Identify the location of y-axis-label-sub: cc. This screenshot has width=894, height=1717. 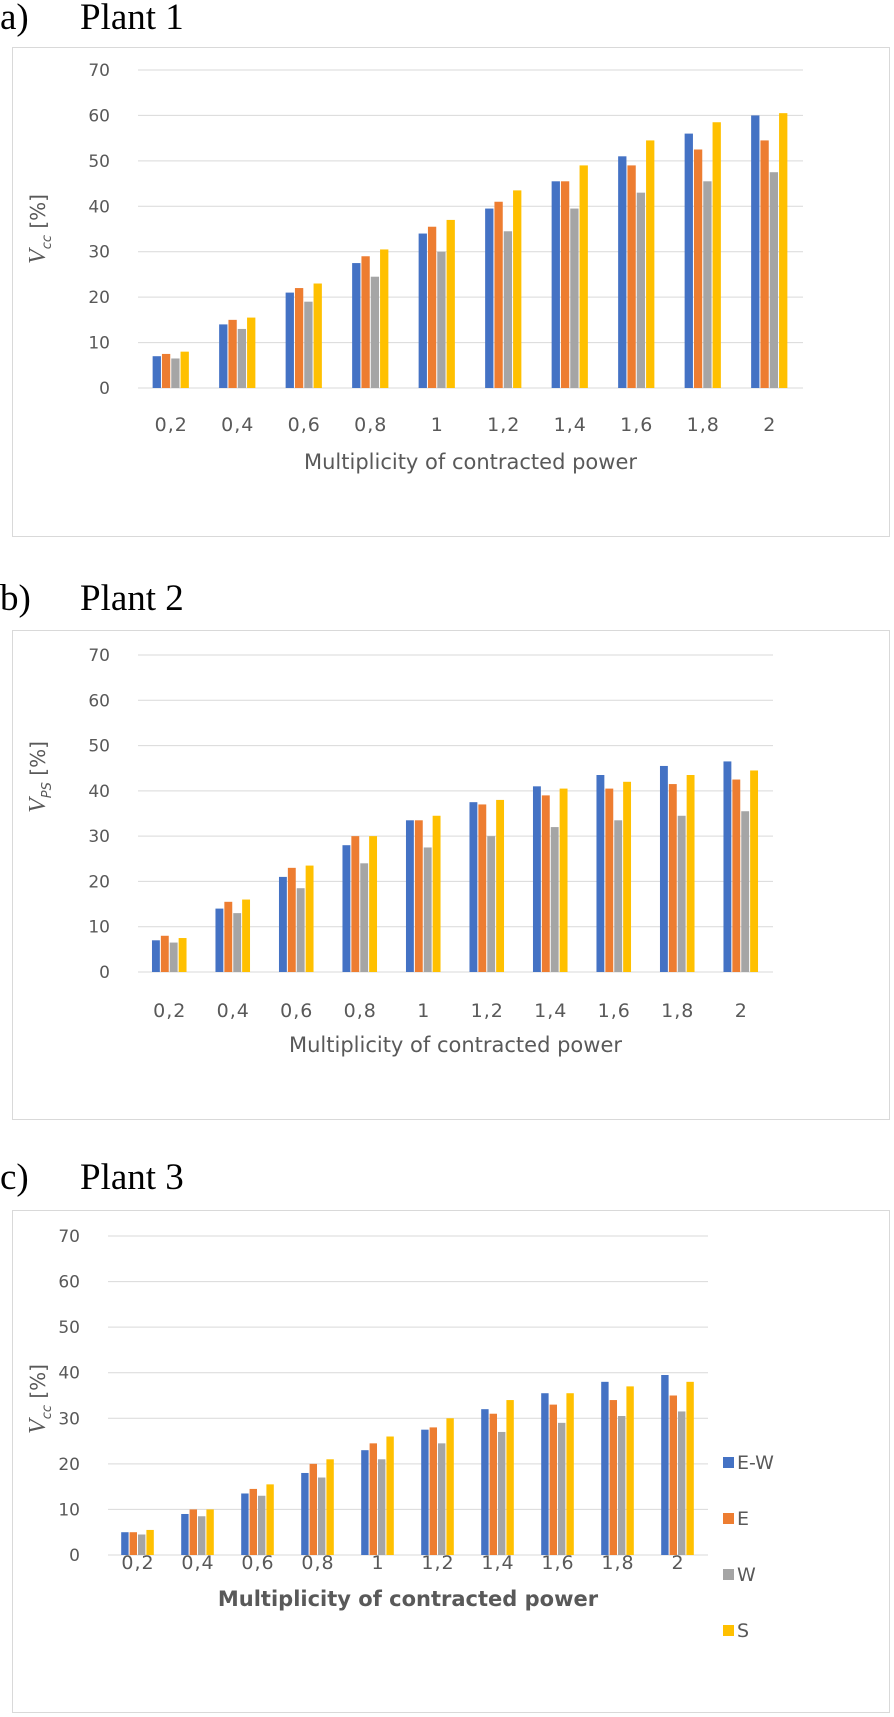
(47, 242).